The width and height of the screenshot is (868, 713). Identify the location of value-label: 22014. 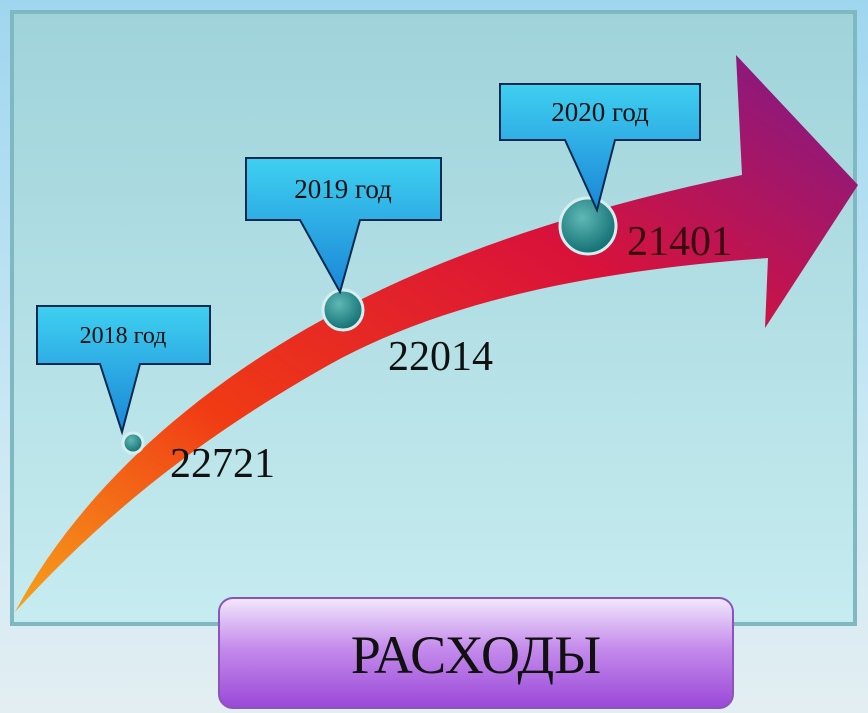
(440, 357).